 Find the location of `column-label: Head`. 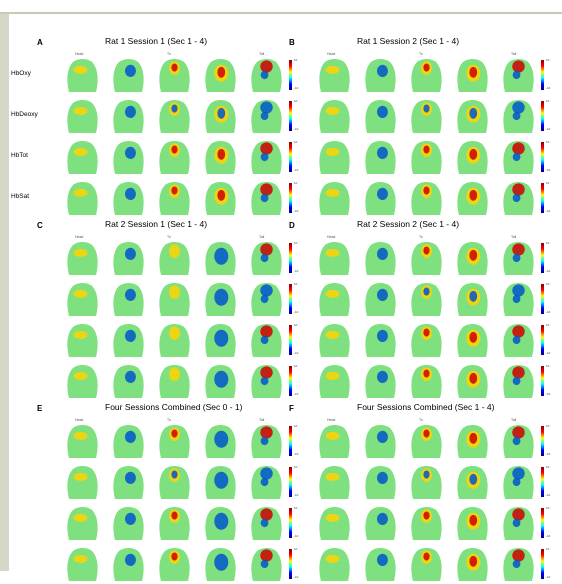

column-label: Head is located at coordinates (331, 420).